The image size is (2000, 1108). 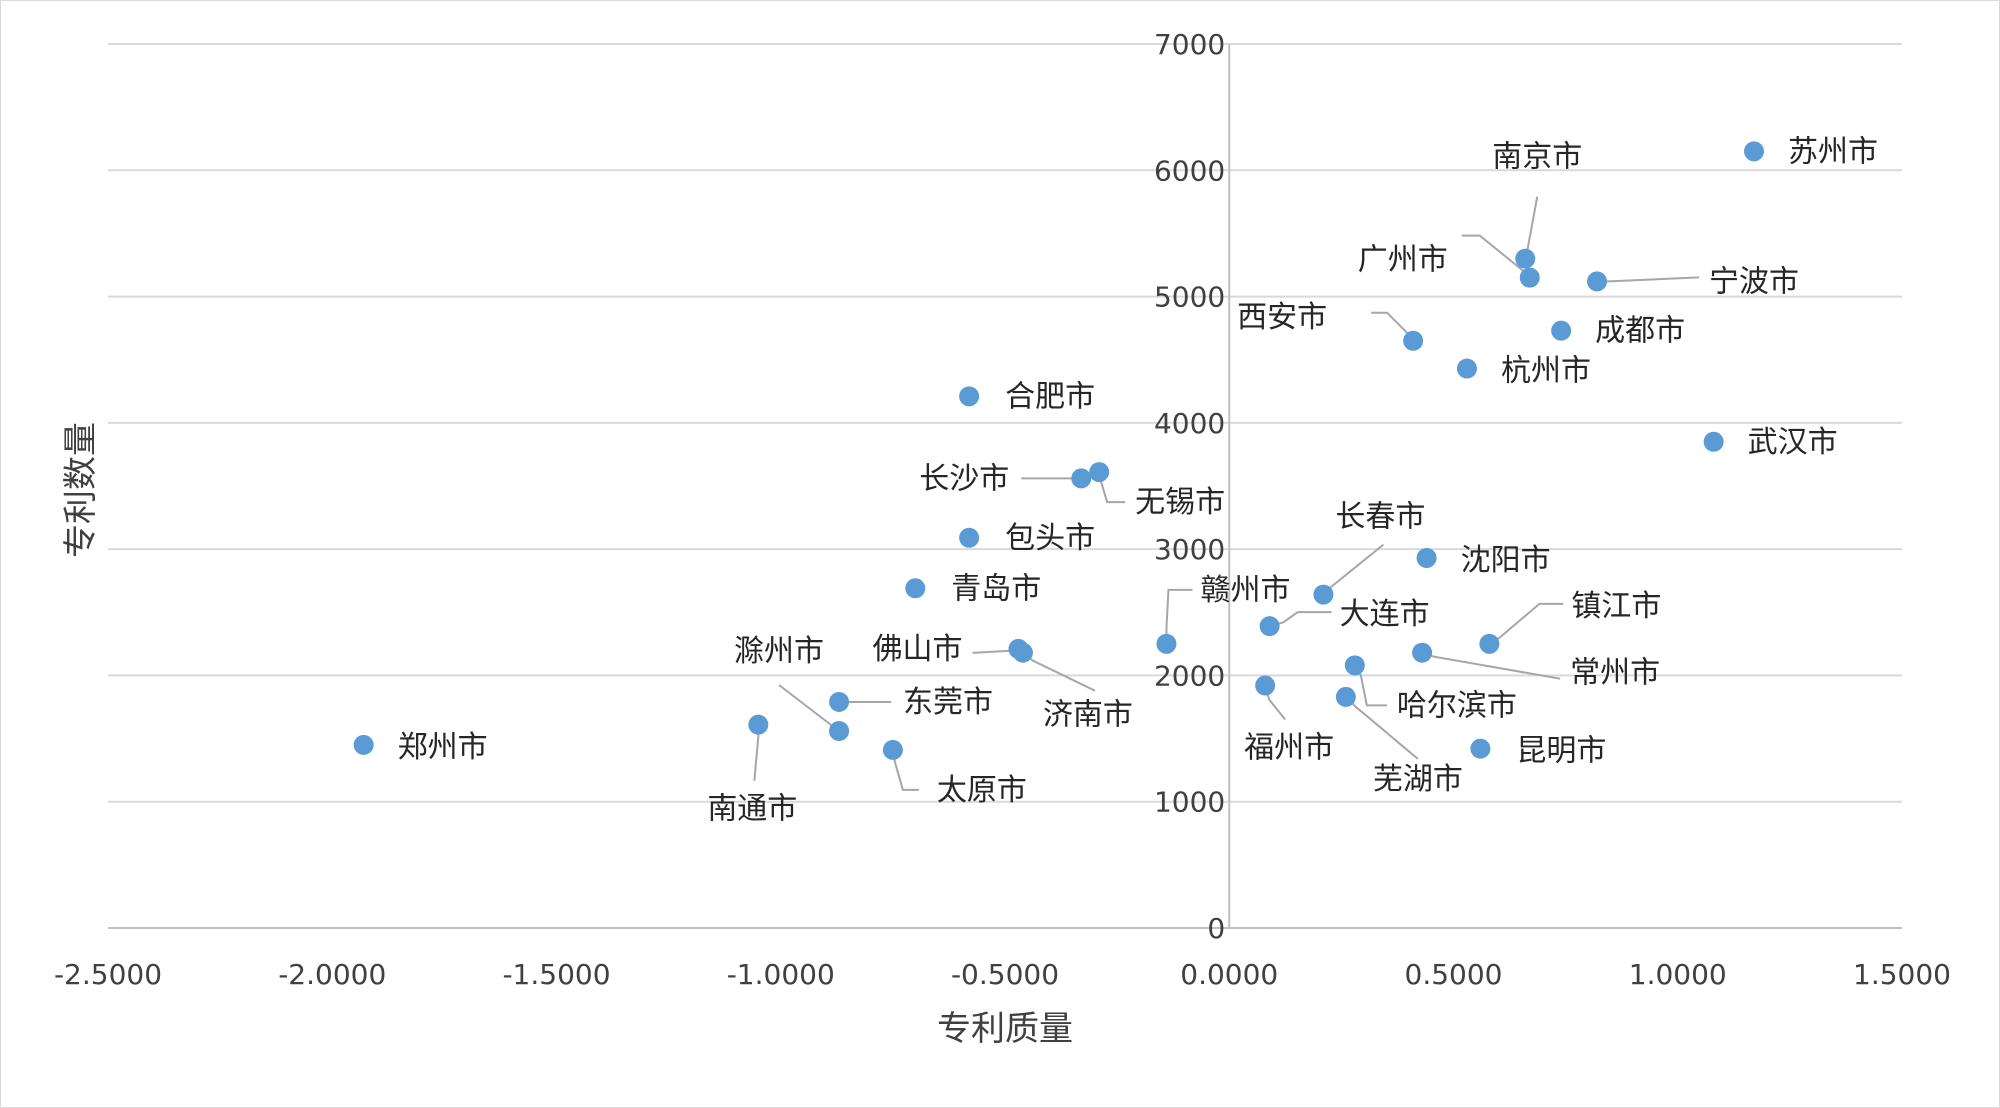 I want to click on x-tick-label: -0.5000, so click(x=1005, y=974).